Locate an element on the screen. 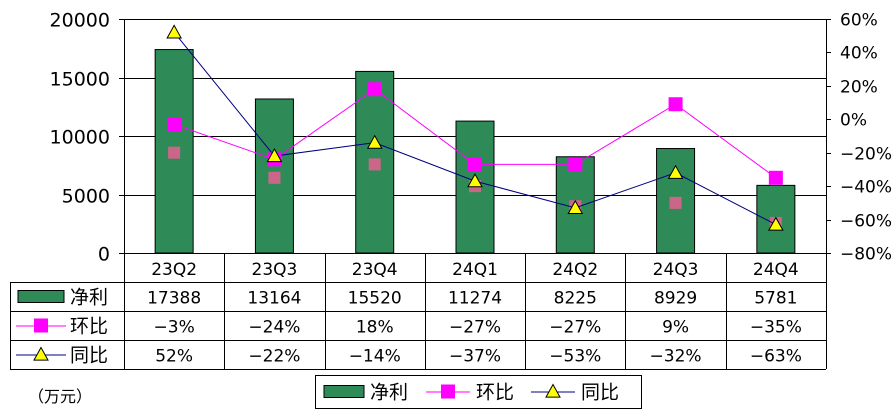 The height and width of the screenshot is (420, 894). table-cell: 5781 is located at coordinates (775, 299).